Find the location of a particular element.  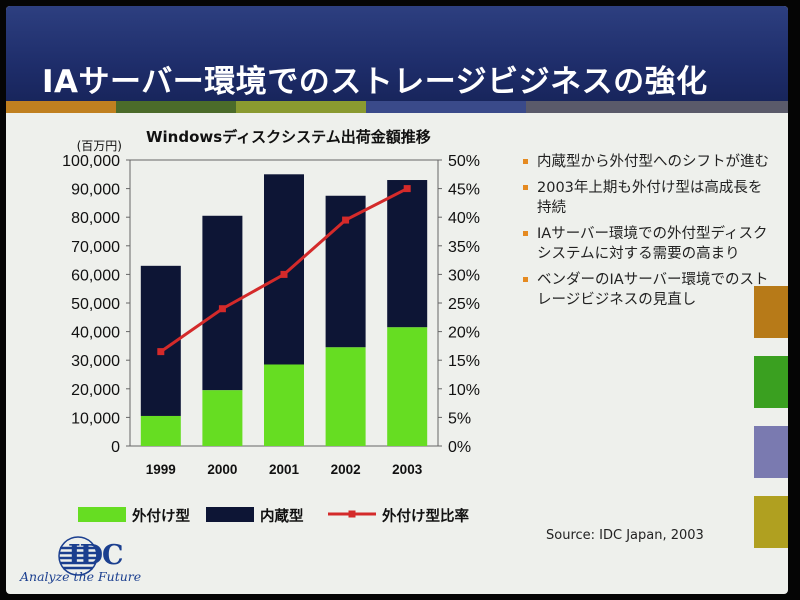

y-tick-label: 50,000 is located at coordinates (95, 304).